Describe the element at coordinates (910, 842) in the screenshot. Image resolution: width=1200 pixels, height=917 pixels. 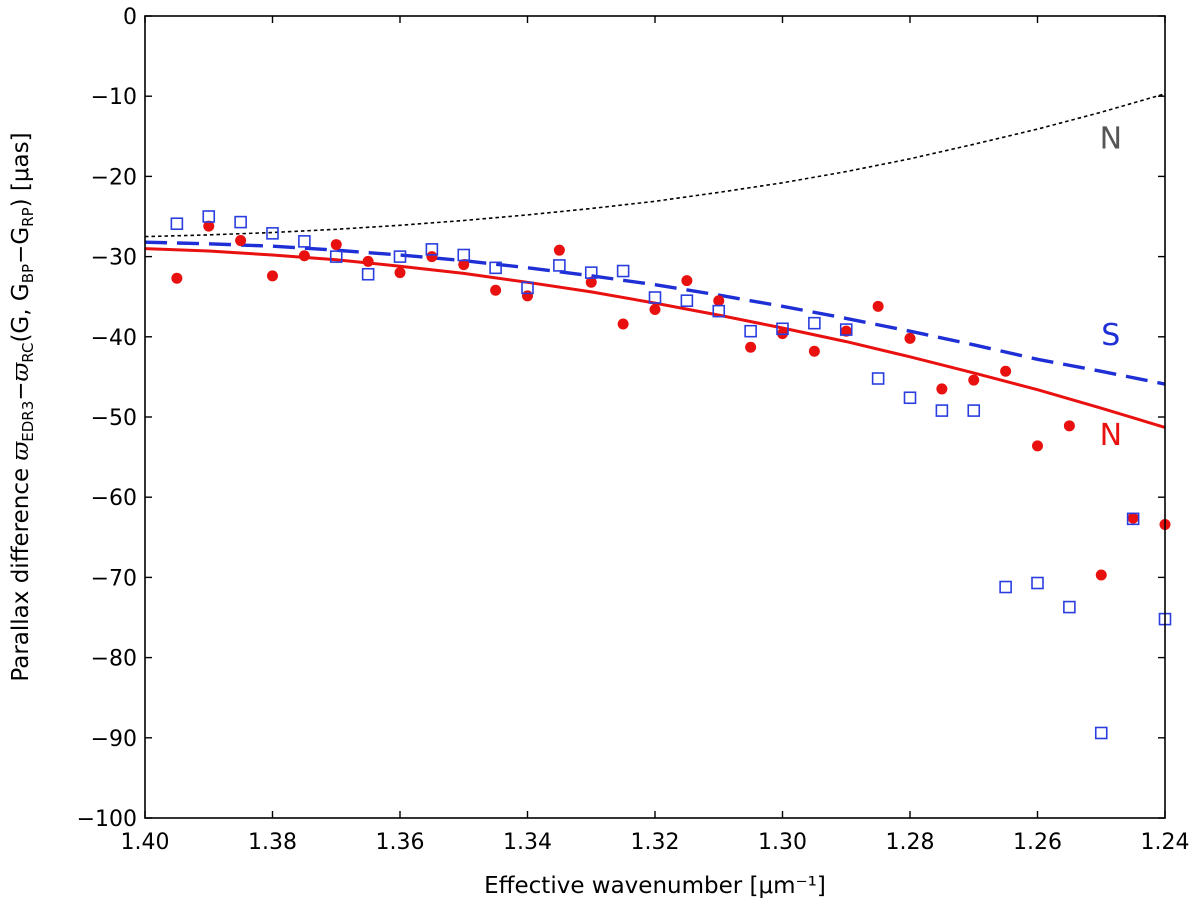
I see `x-tick-label: 1.28` at that location.